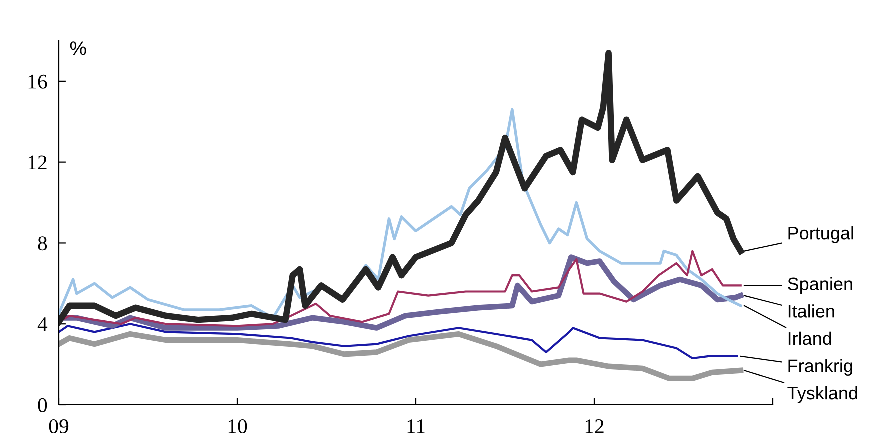 This screenshot has height=446, width=890. I want to click on y-tick-label: 12, so click(37, 163).